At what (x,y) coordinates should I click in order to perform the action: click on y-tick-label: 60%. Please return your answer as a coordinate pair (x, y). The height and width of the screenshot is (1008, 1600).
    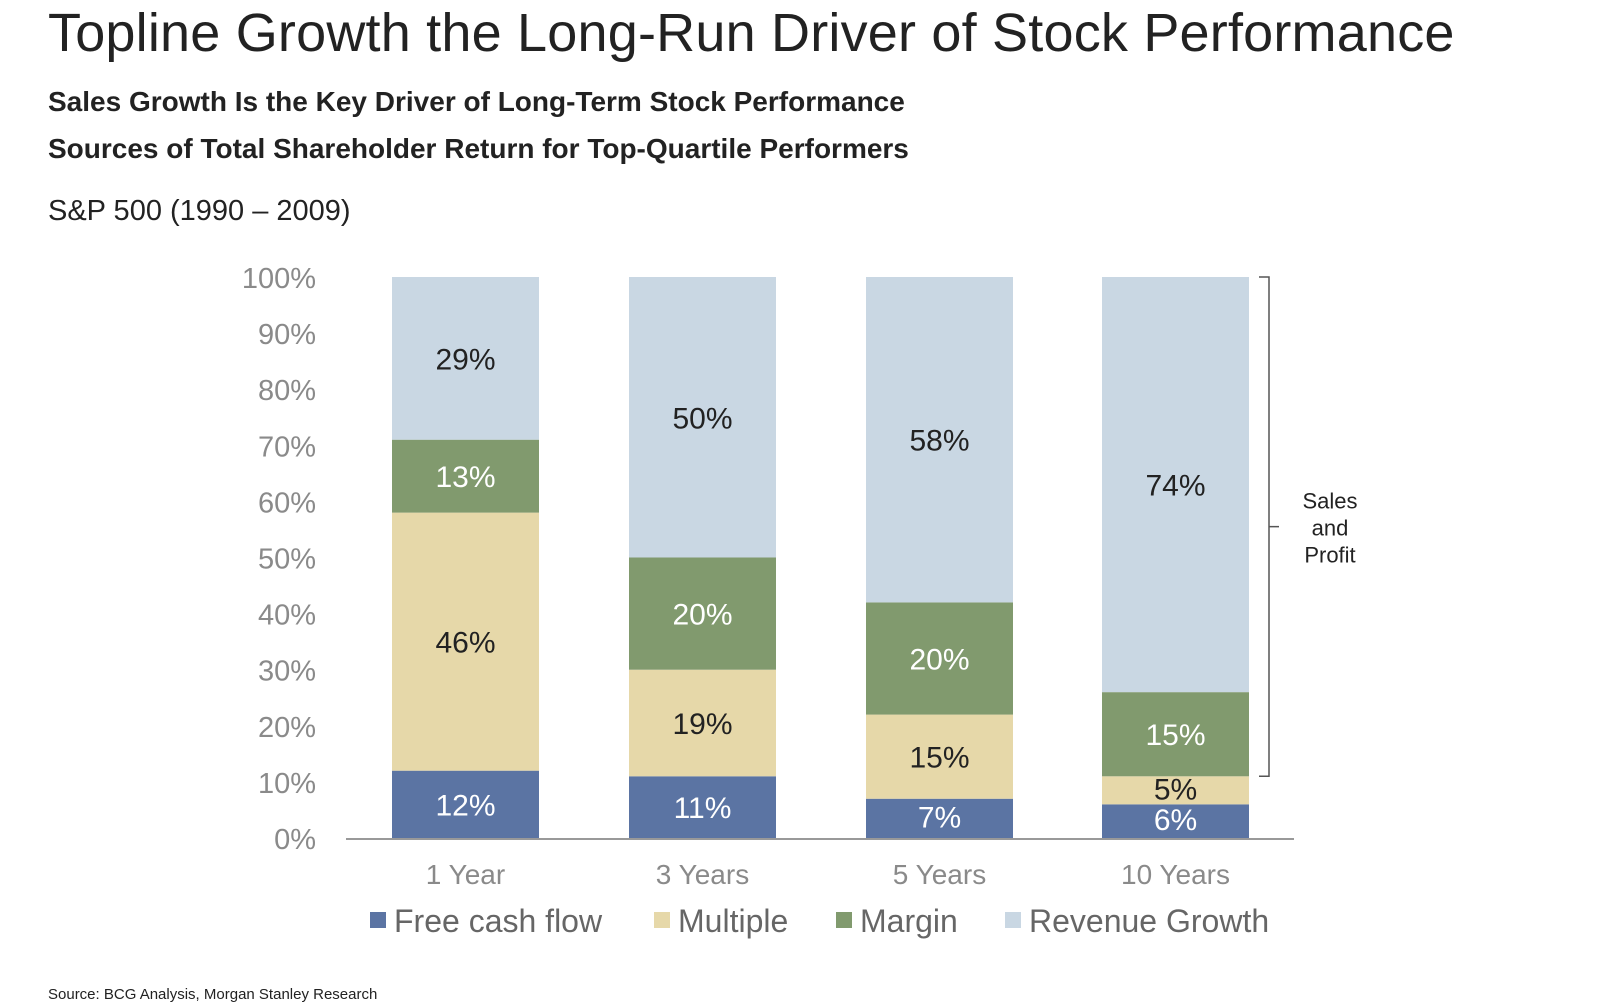
    Looking at the image, I should click on (287, 503).